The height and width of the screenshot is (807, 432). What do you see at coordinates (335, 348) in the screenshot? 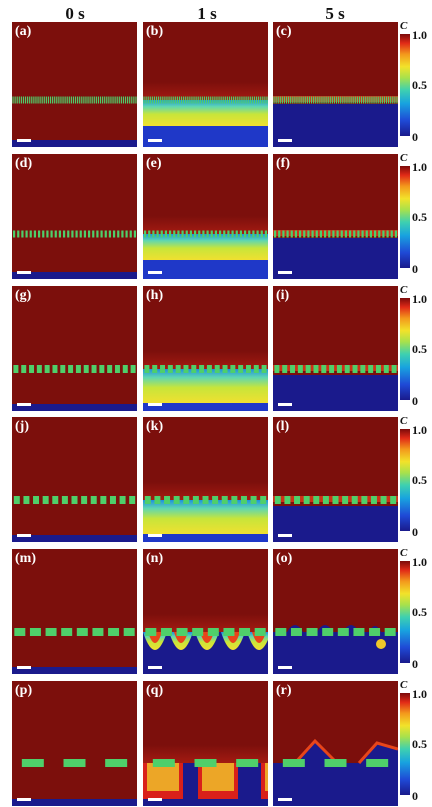
I see `panel-i: (i)` at bounding box center [335, 348].